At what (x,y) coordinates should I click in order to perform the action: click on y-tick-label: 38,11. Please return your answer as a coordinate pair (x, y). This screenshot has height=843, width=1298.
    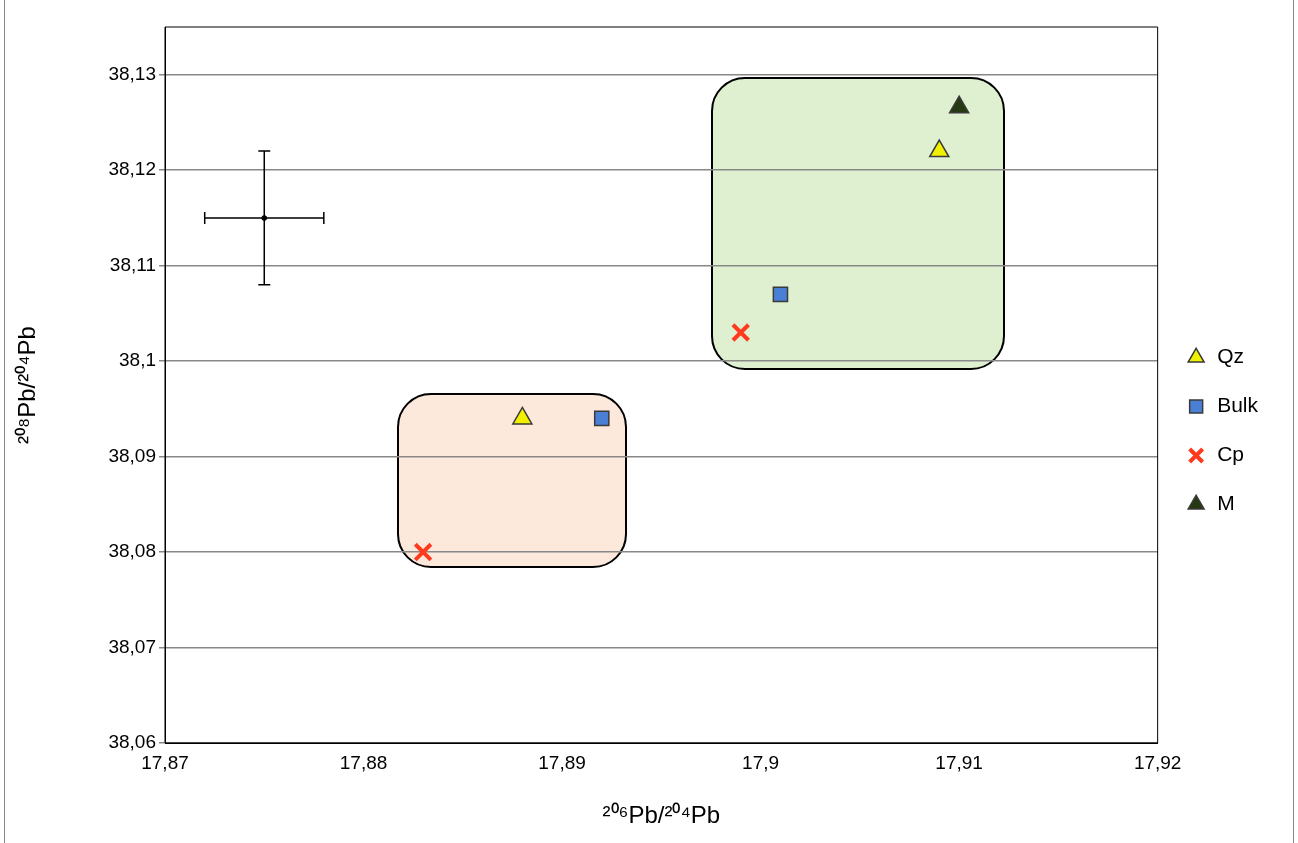
    Looking at the image, I should click on (132, 264).